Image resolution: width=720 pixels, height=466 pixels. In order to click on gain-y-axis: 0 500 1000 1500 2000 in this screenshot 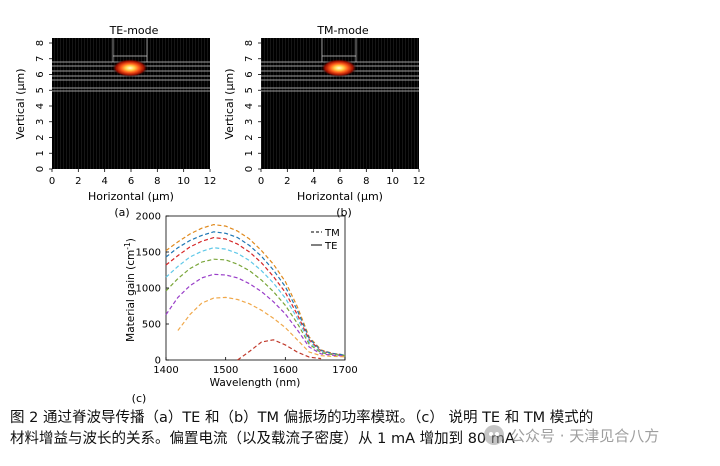, I will do `click(152, 289)`.